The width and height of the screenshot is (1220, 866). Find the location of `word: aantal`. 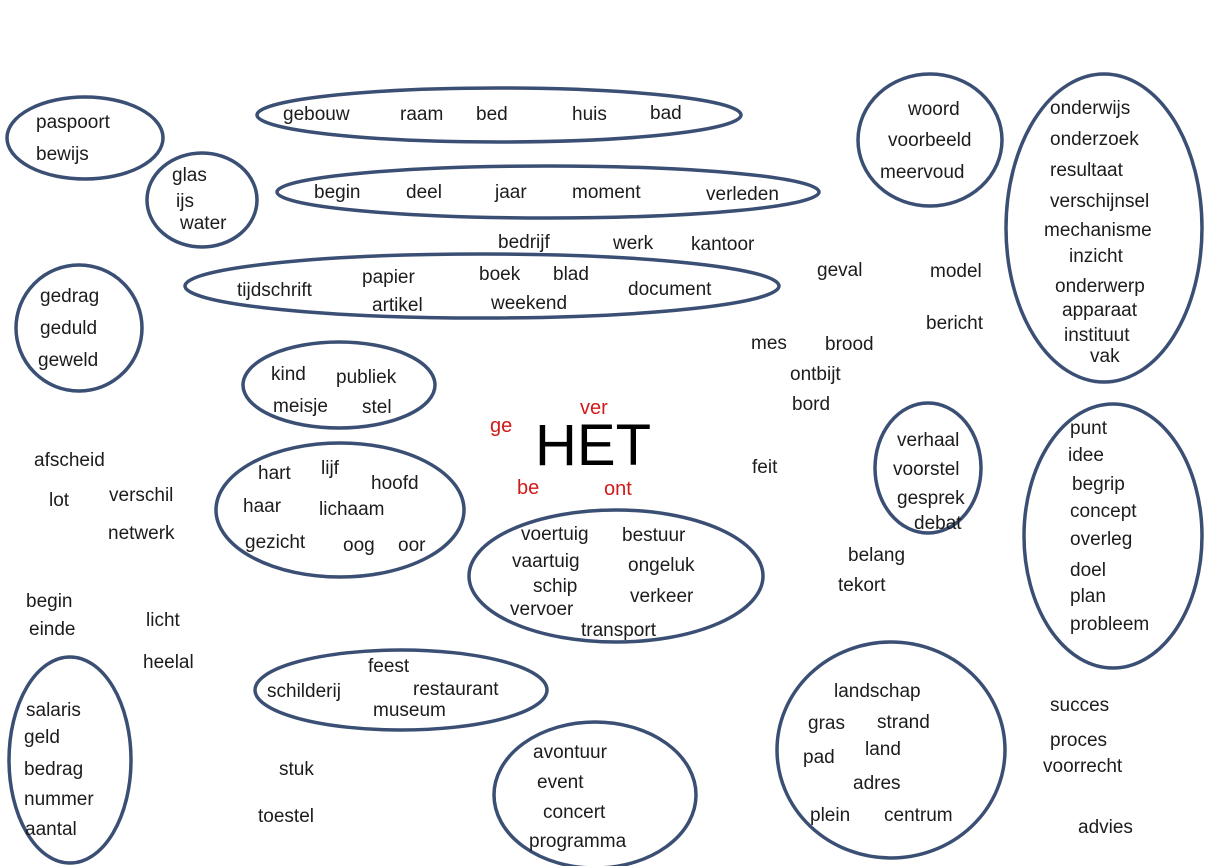

word: aantal is located at coordinates (51, 829).